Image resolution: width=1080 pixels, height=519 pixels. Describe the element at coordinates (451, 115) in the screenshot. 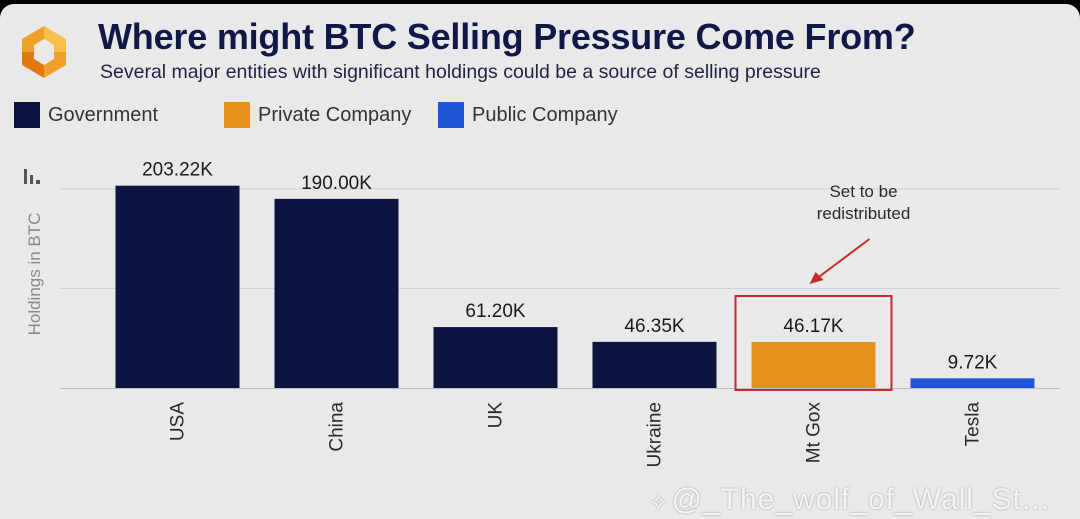

I see `legend-swatch-public-company` at that location.